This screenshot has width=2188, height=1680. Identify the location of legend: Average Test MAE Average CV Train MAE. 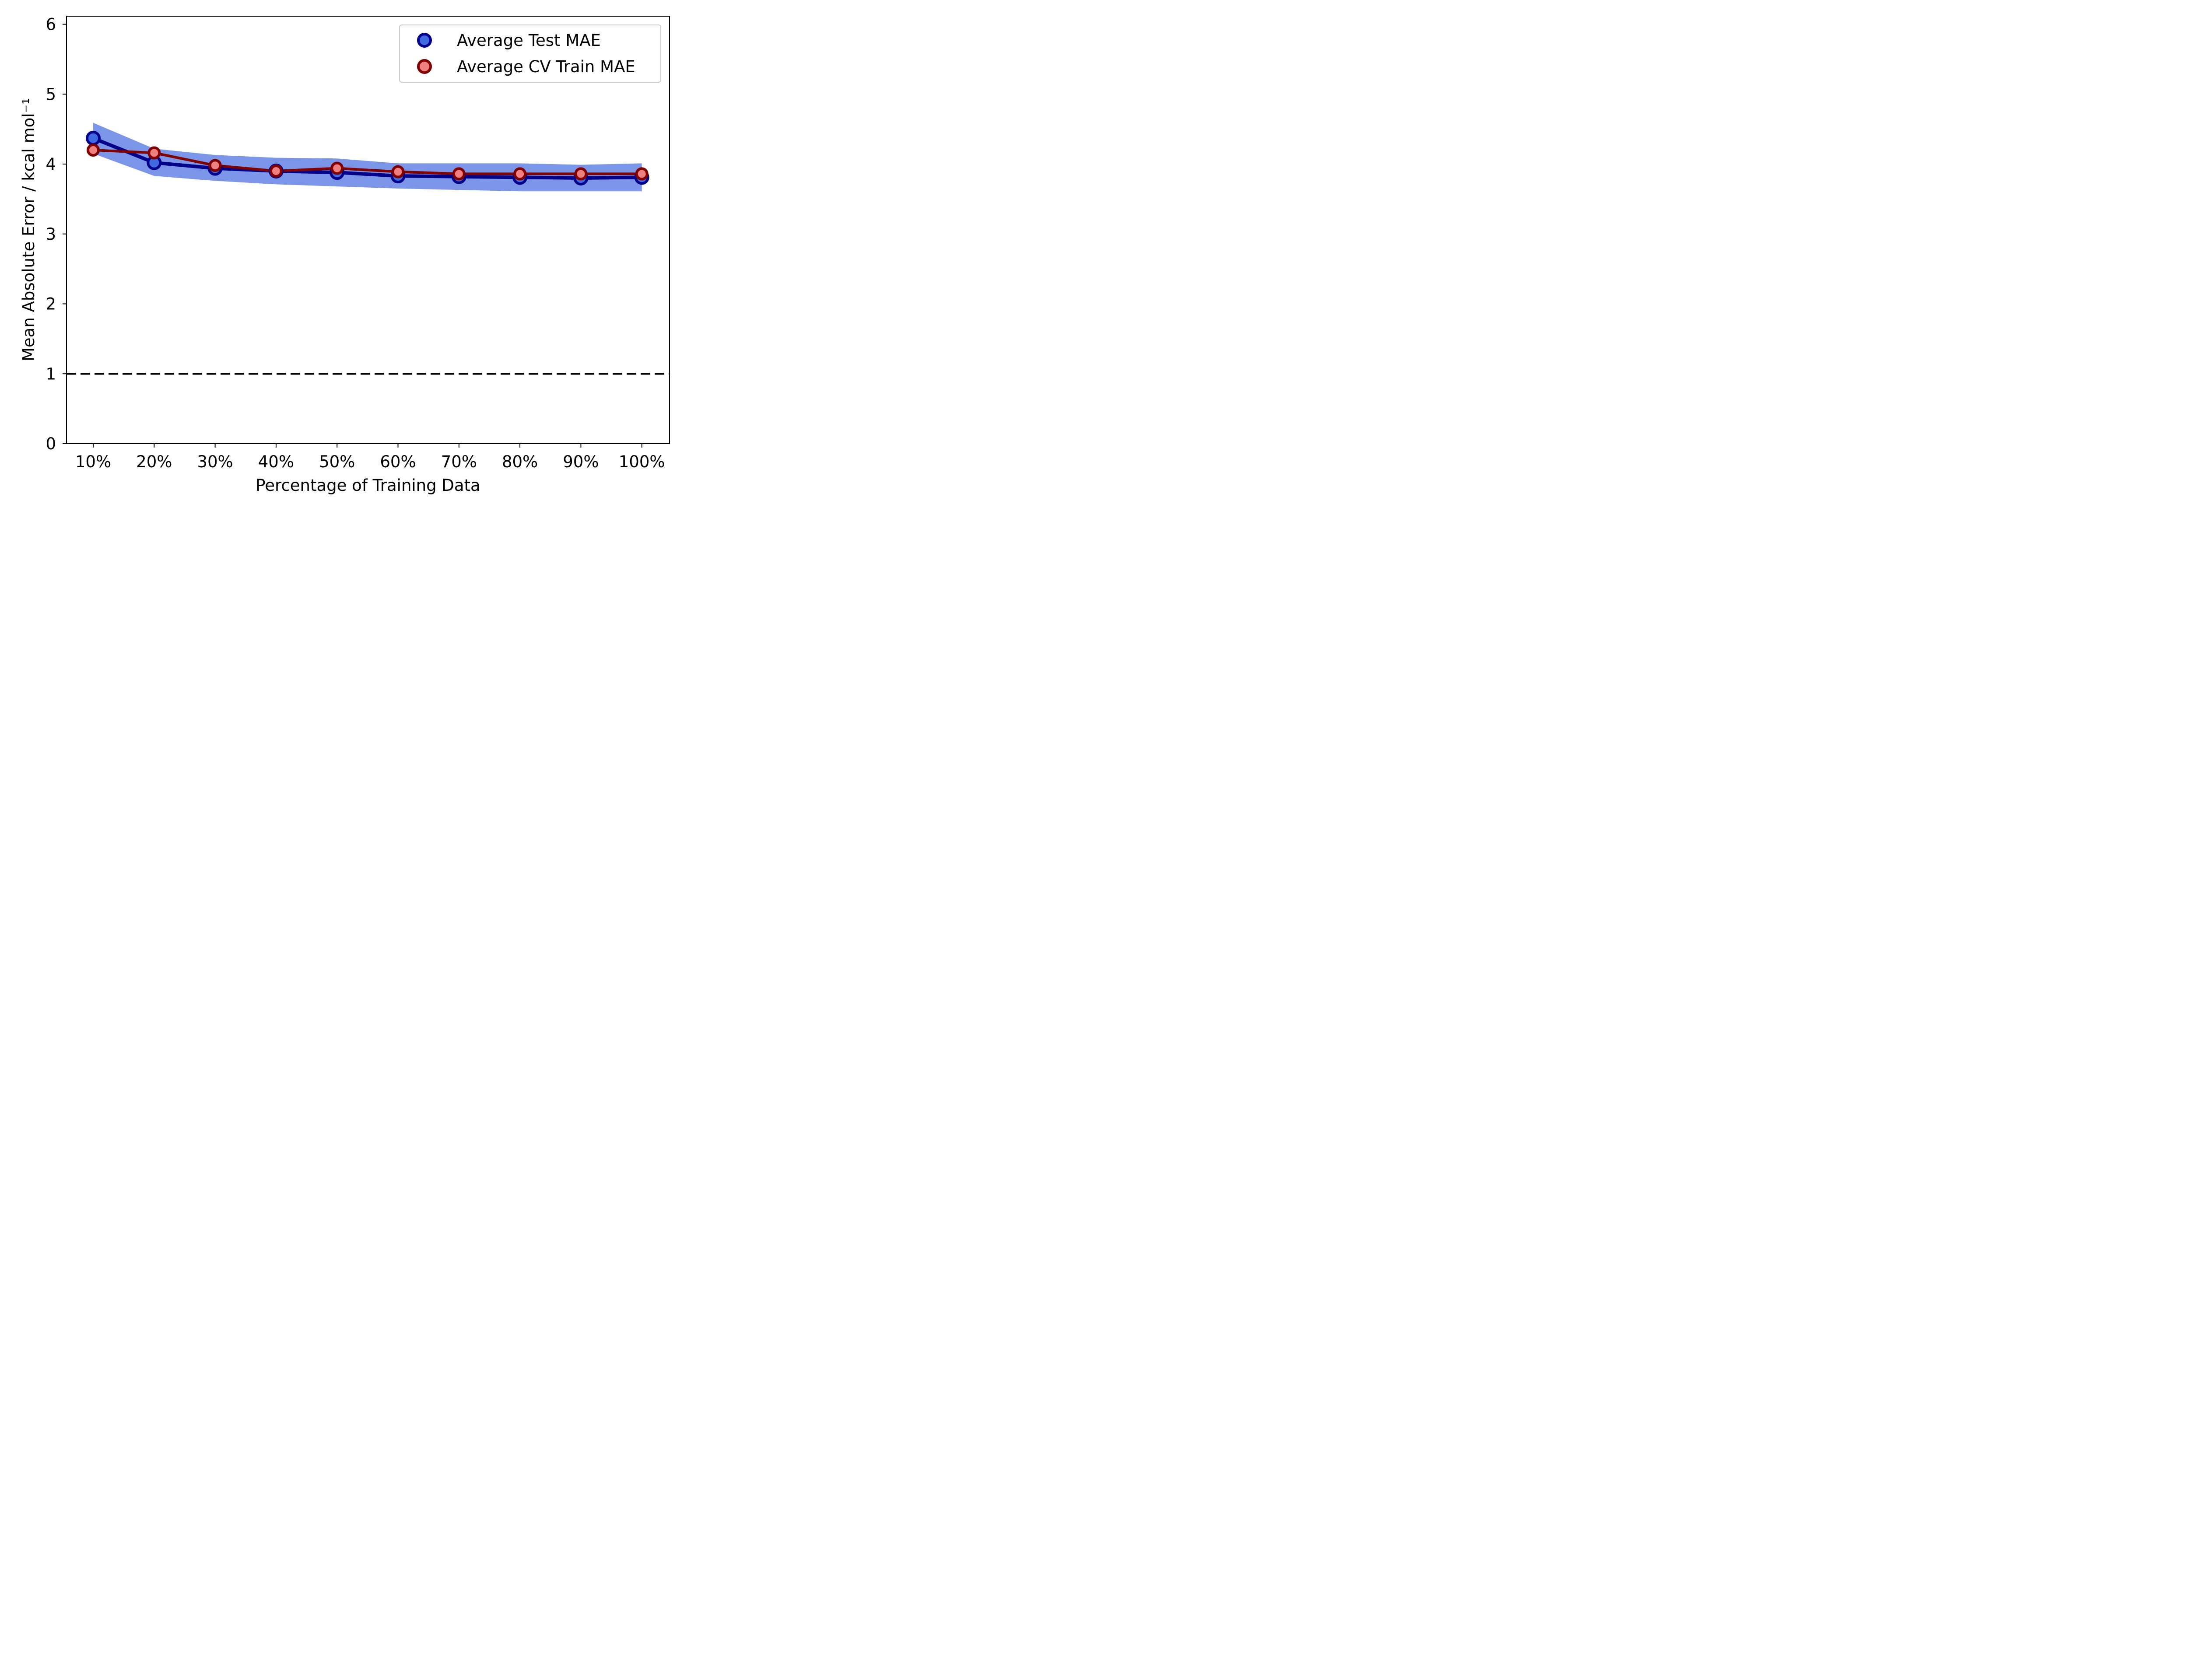
(530, 53).